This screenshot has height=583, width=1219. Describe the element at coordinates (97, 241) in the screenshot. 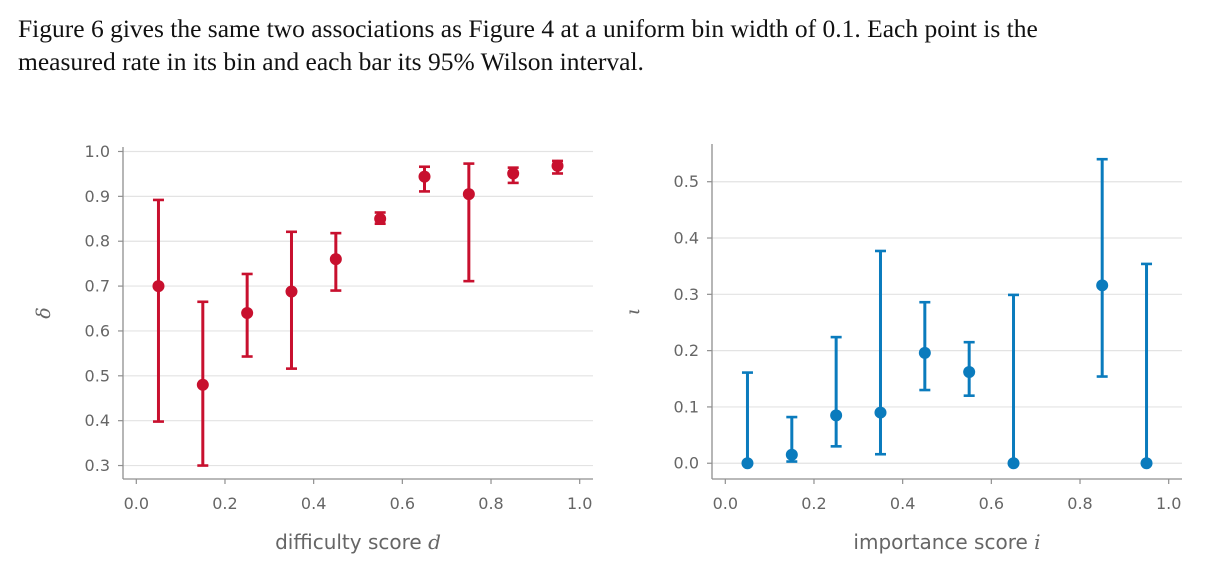

I see `y-tick-label: 0.8` at that location.